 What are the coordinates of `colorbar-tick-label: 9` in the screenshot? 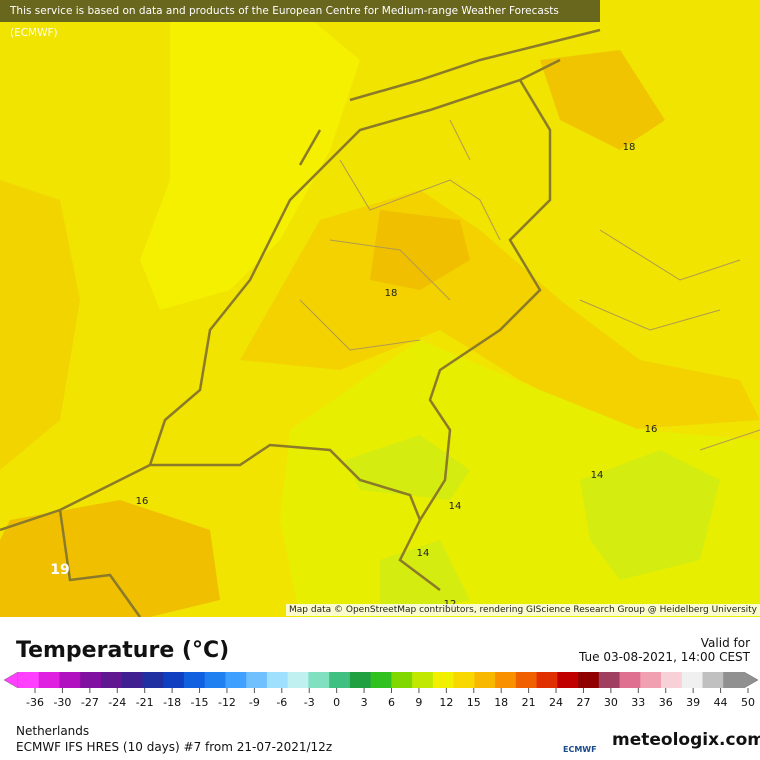 It's located at (418, 702).